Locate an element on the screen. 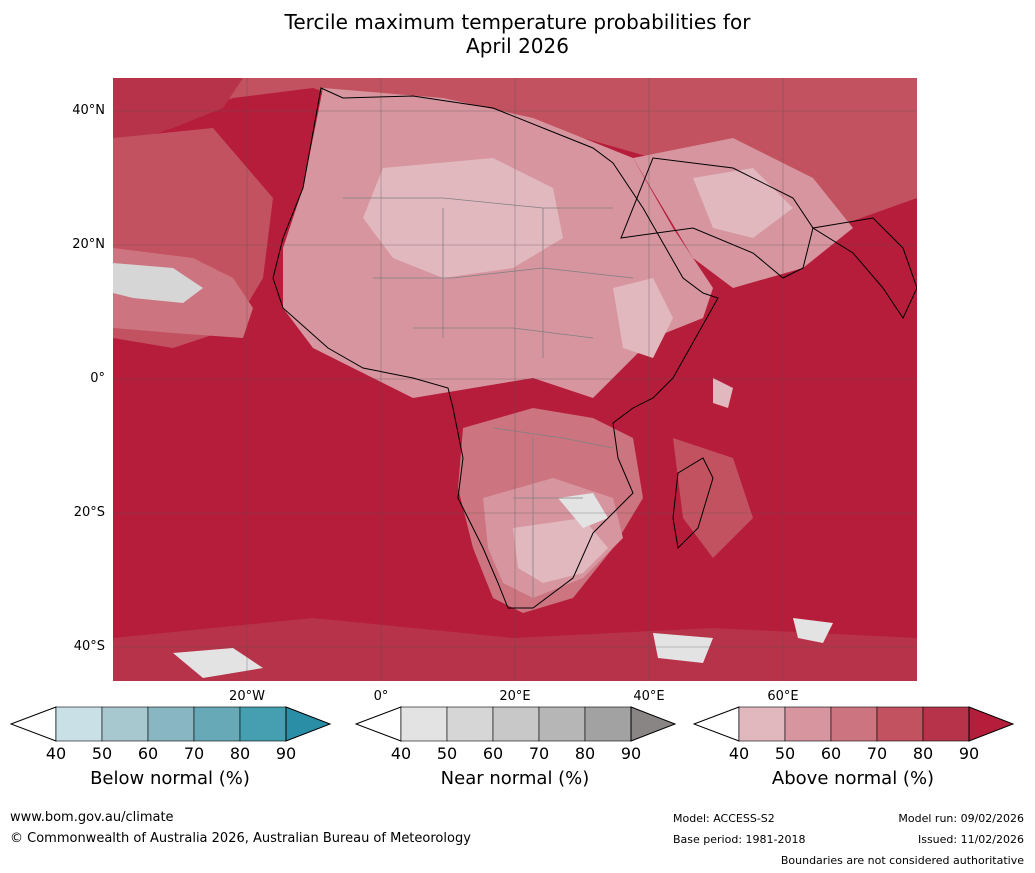 This screenshot has height=873, width=1035. colorbar-below-swatches is located at coordinates (171, 724).